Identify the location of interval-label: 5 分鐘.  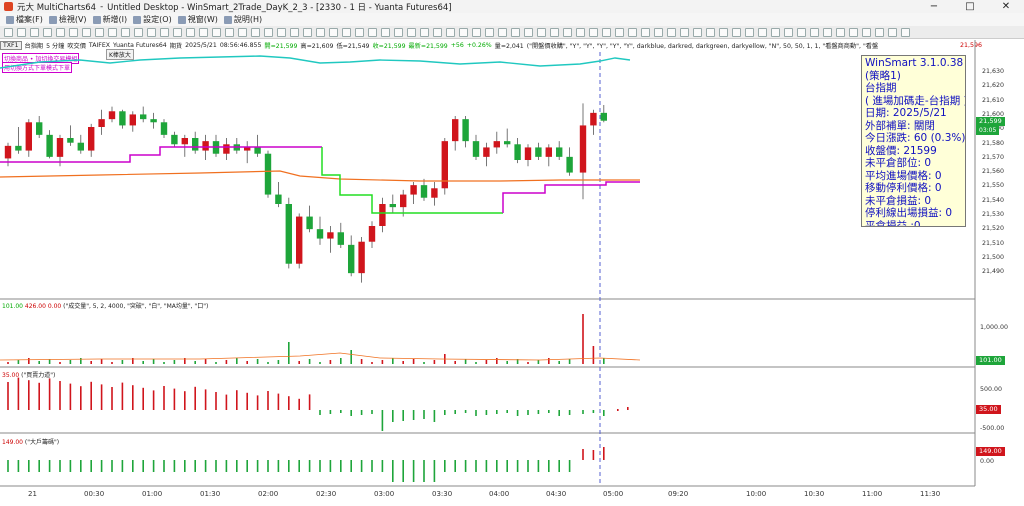
(55, 46).